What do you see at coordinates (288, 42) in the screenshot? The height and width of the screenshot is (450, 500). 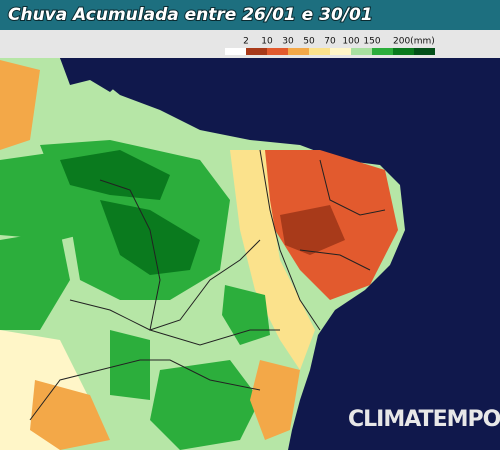 I see `legend-label: 30` at bounding box center [288, 42].